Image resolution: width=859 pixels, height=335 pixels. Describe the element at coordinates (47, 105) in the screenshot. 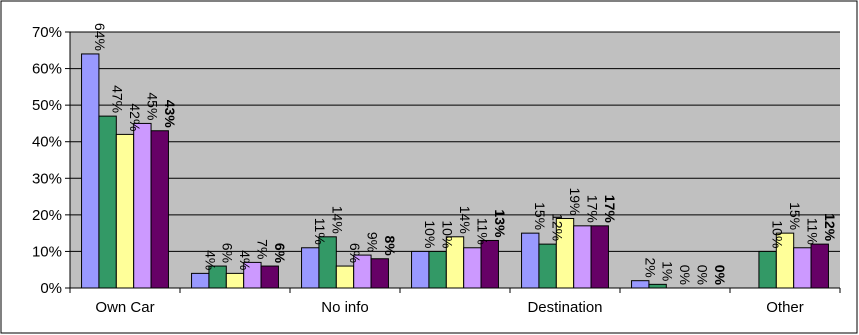

I see `y-tick-label: 50%` at that location.